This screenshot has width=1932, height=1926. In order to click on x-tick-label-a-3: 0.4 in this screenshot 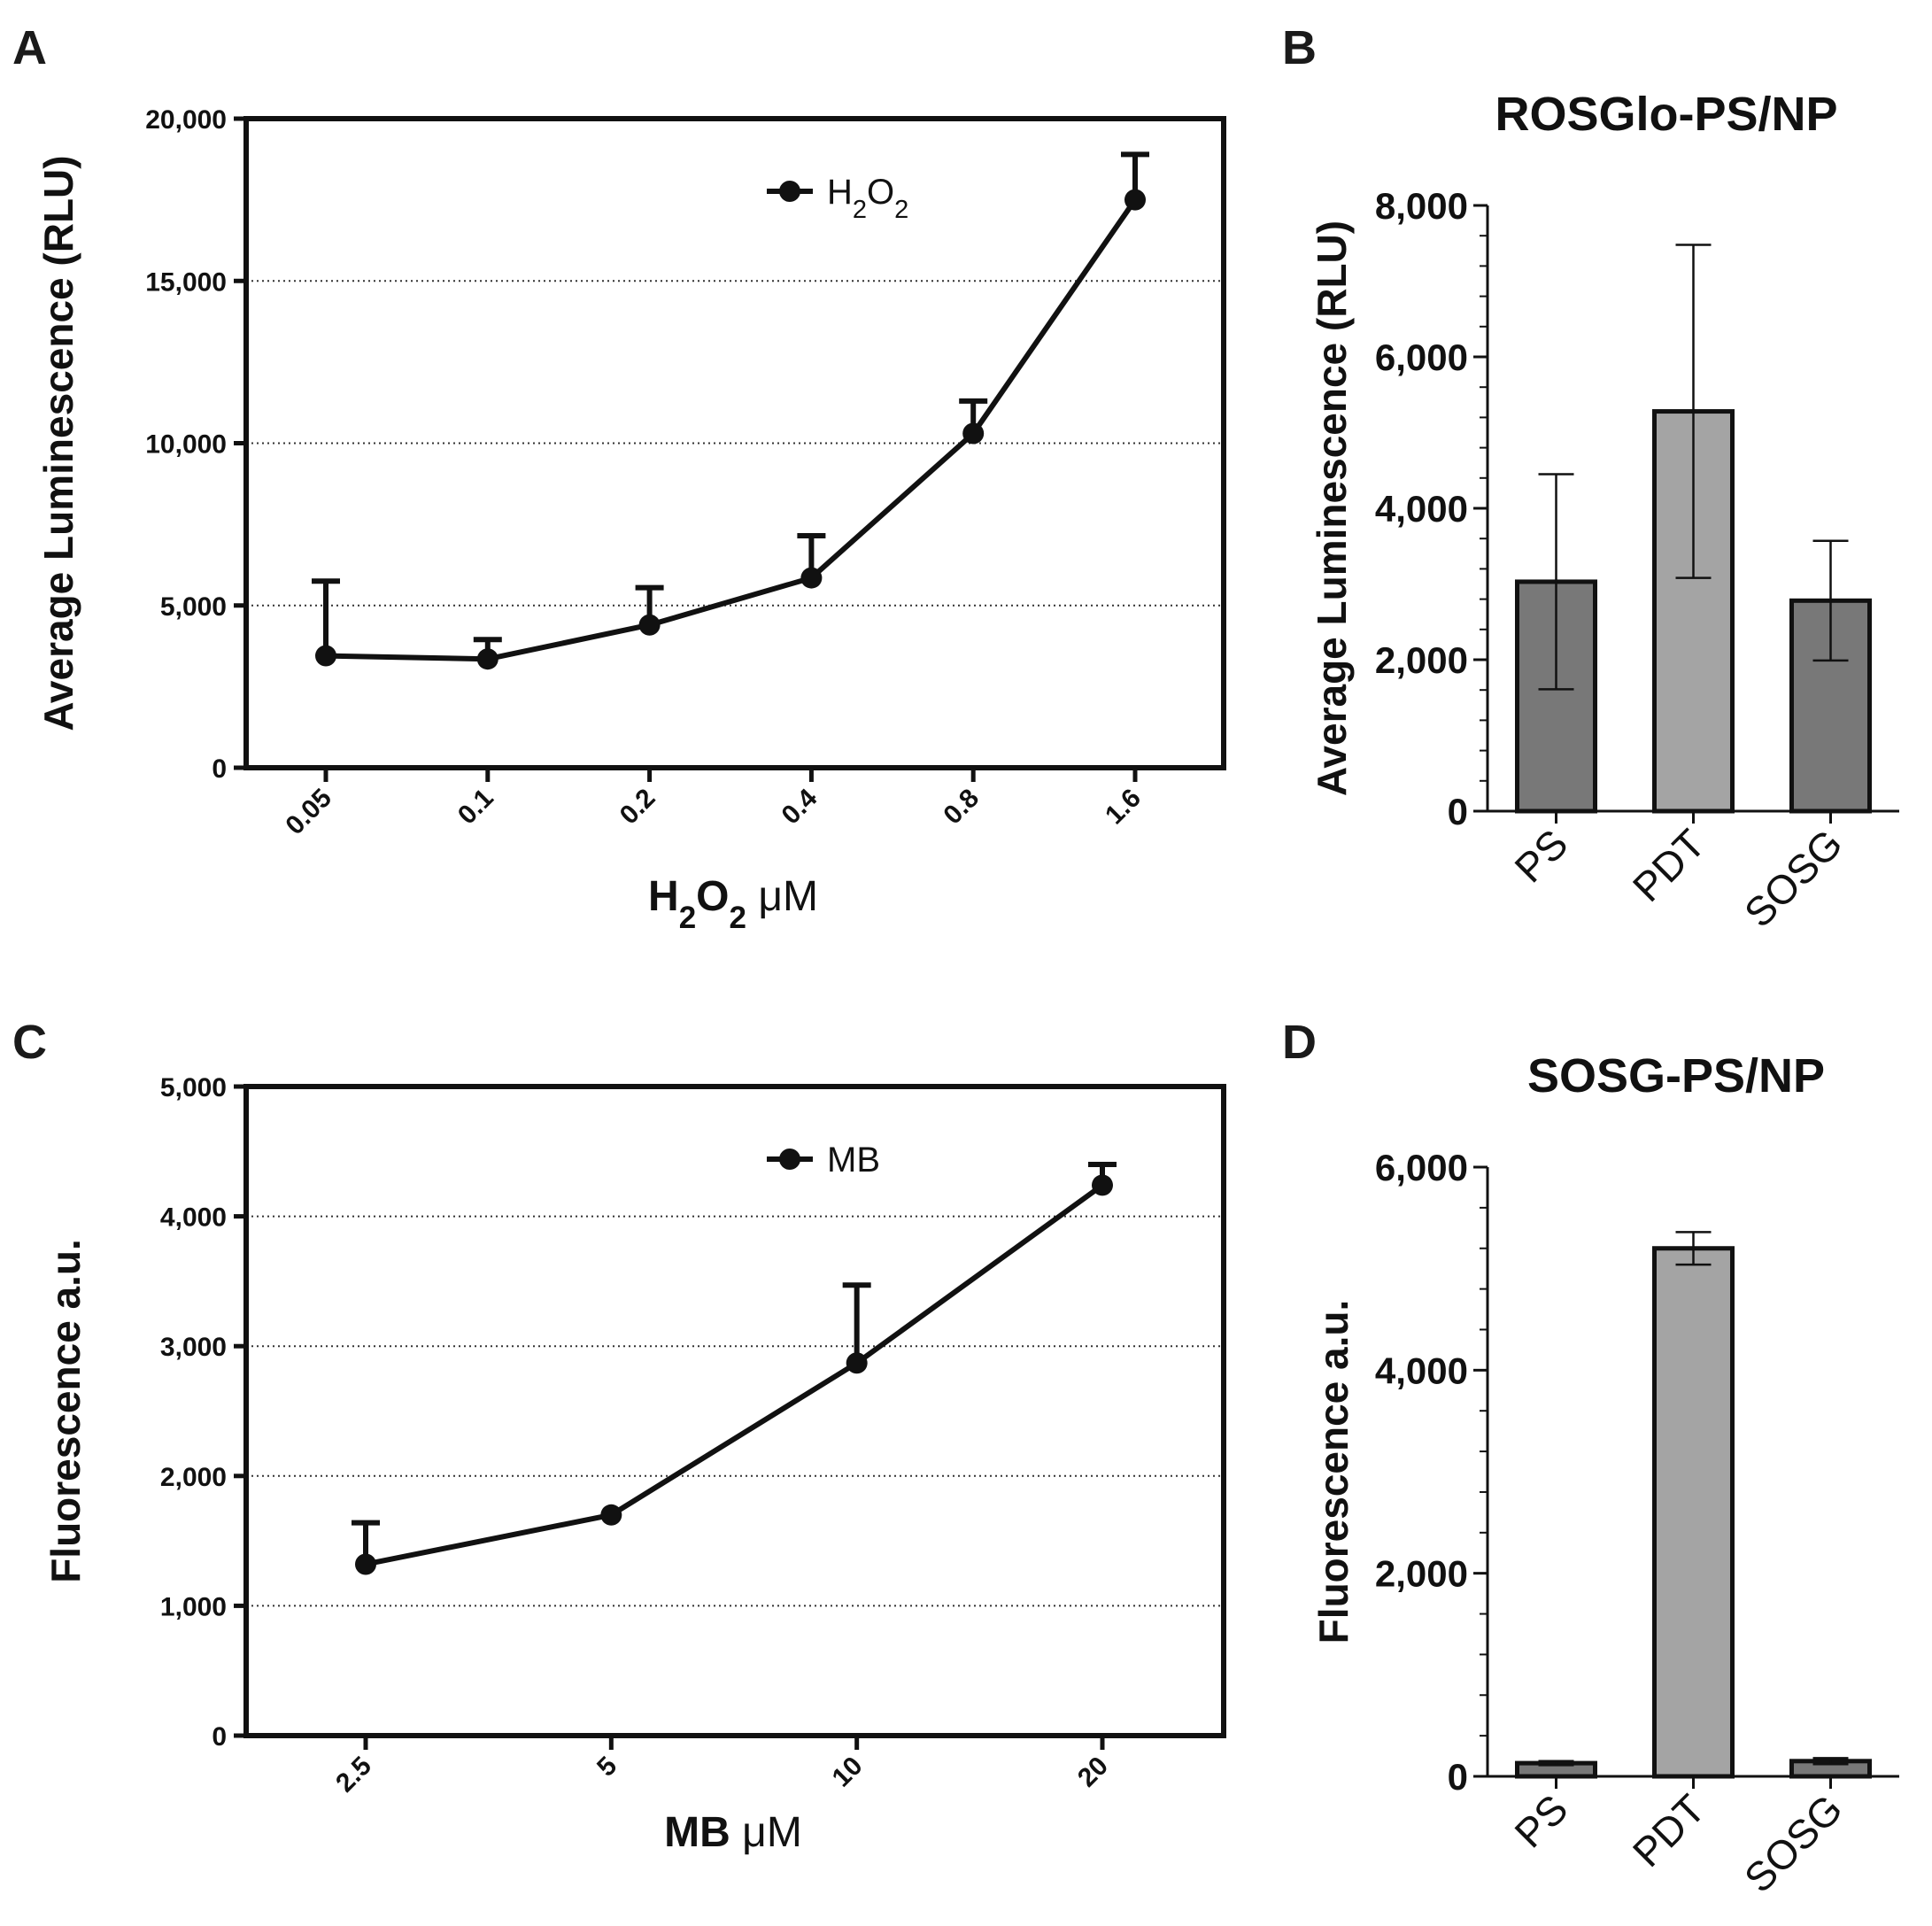, I will do `click(800, 806)`.